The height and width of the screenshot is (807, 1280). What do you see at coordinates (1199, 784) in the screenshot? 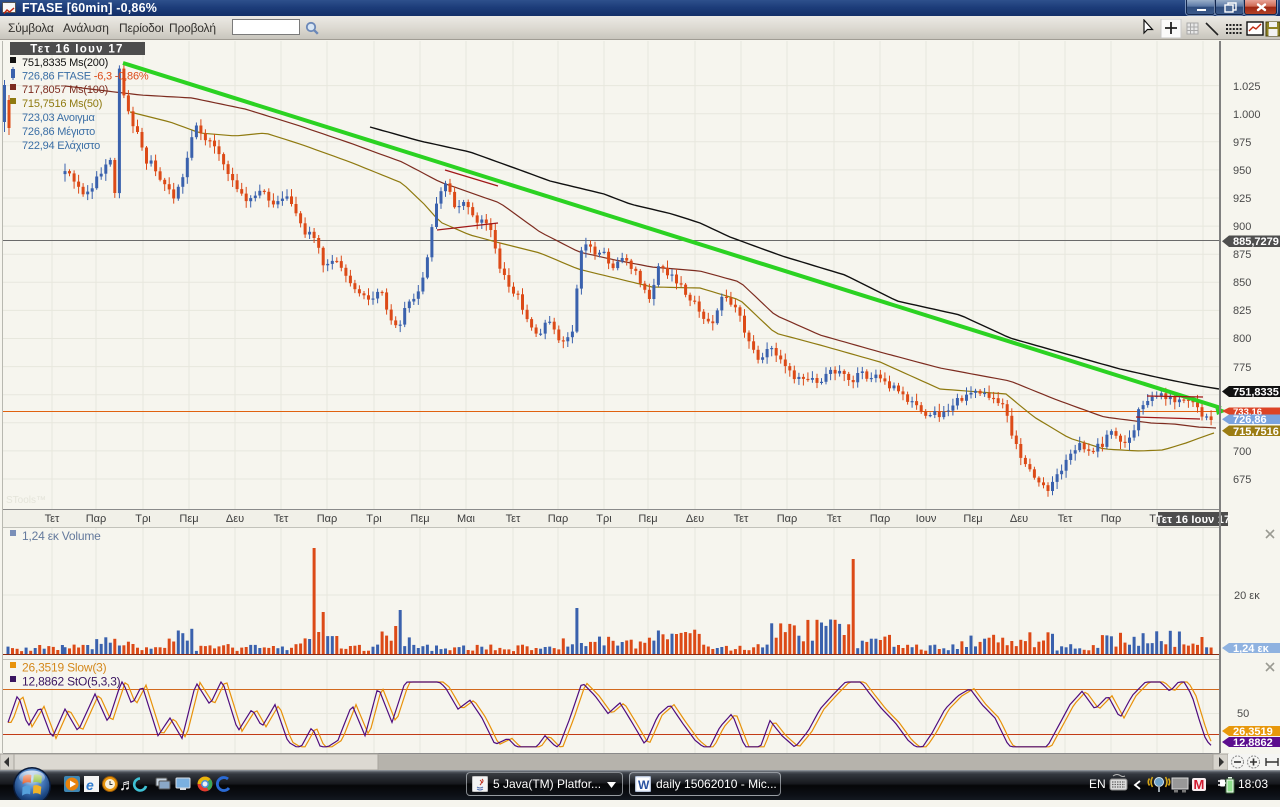
I see `svg-text: M` at bounding box center [1199, 784].